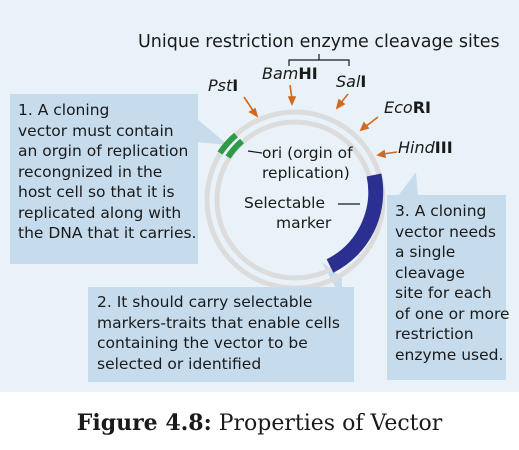  I want to click on callout1-pointer, so click(212, 131).